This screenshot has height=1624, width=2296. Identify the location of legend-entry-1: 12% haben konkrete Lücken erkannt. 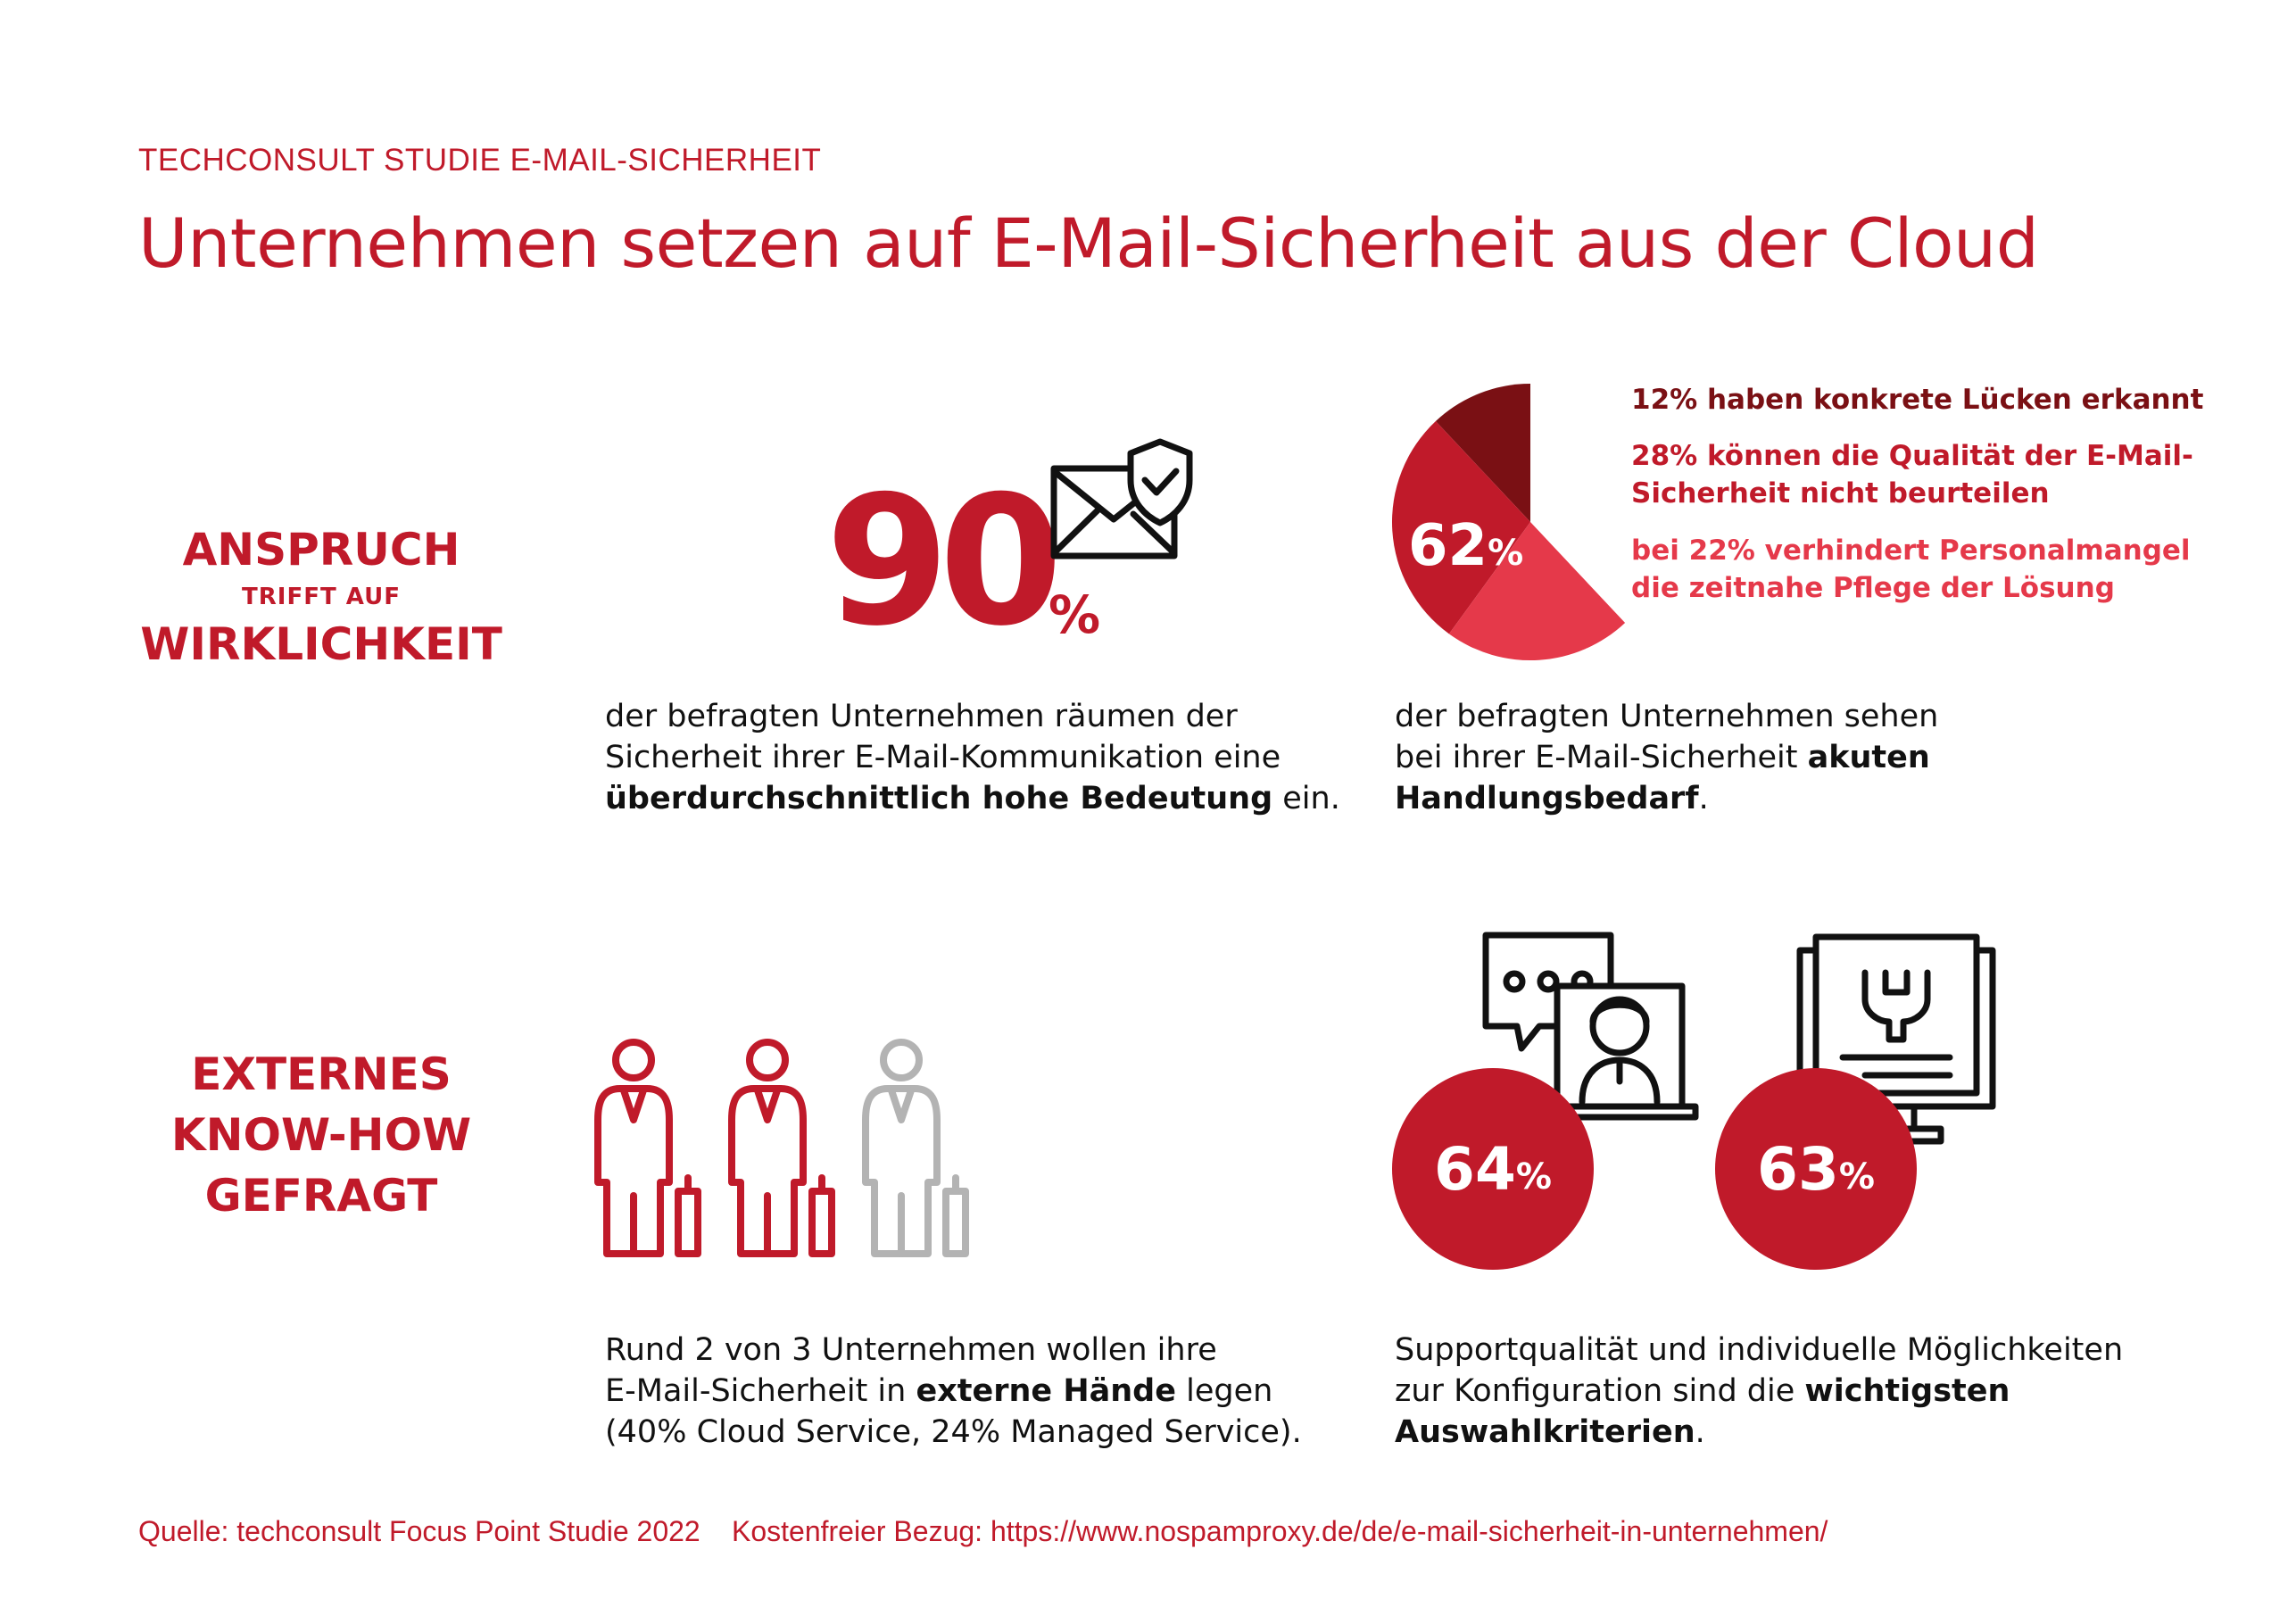
(1917, 399).